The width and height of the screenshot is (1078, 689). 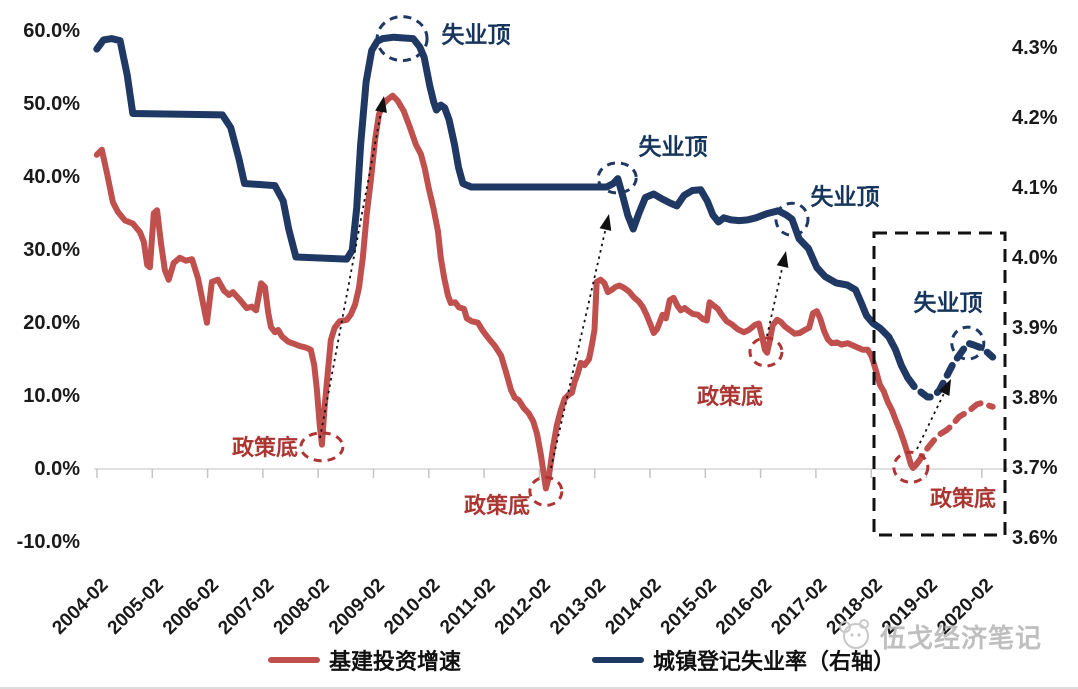 What do you see at coordinates (689, 607) in the screenshot?
I see `x-tick-label: 2015-02` at bounding box center [689, 607].